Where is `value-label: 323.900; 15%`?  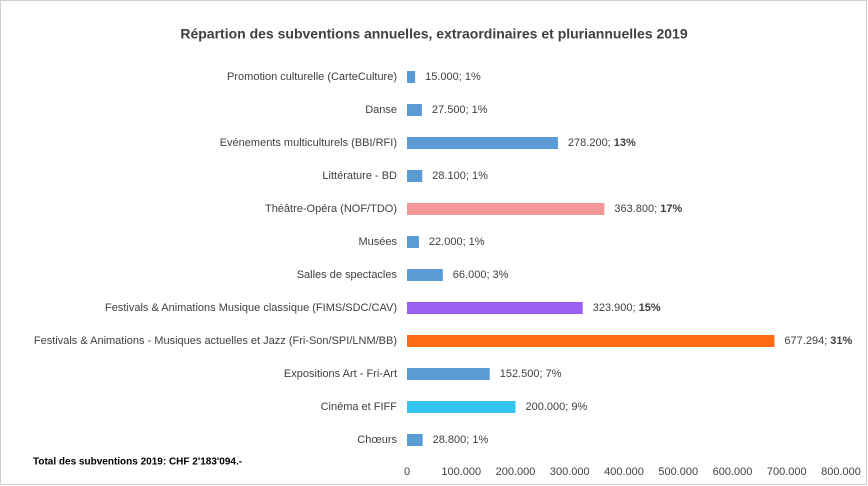
value-label: 323.900; 15% is located at coordinates (627, 308).